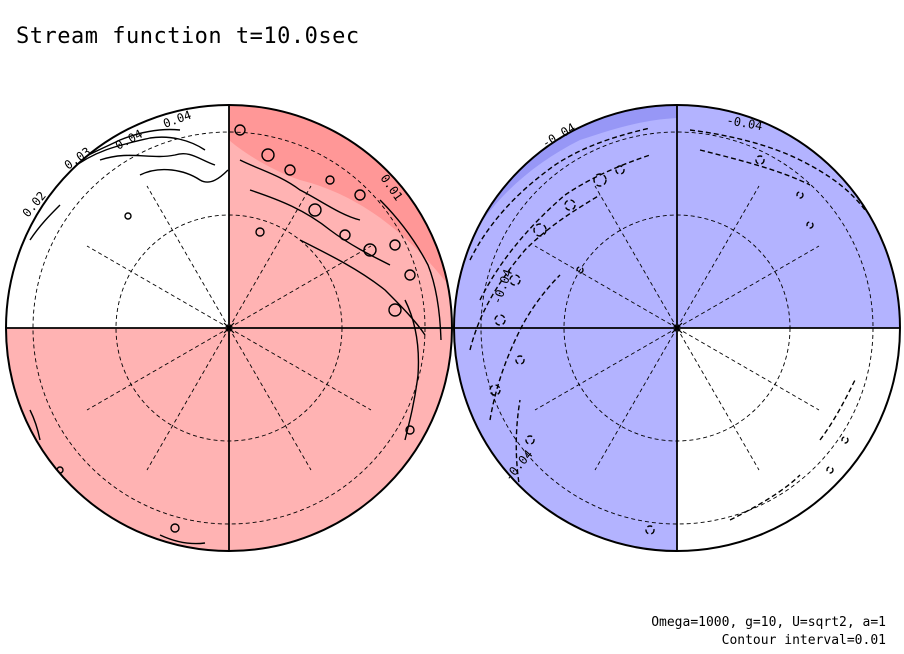 The width and height of the screenshot is (904, 654). I want to click on pole-markers, so click(453, 328).